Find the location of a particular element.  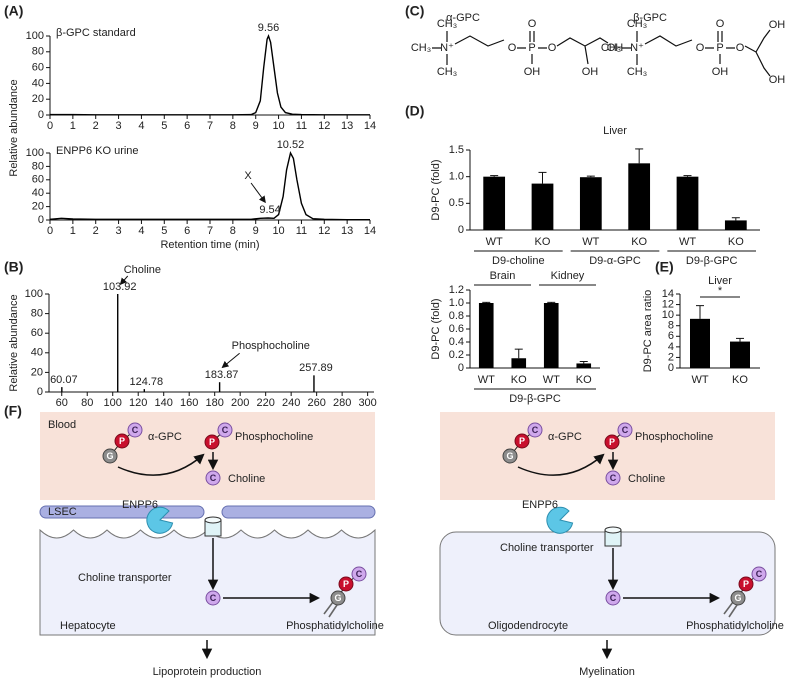

y-tick-label: 0.6 is located at coordinates (456, 329).